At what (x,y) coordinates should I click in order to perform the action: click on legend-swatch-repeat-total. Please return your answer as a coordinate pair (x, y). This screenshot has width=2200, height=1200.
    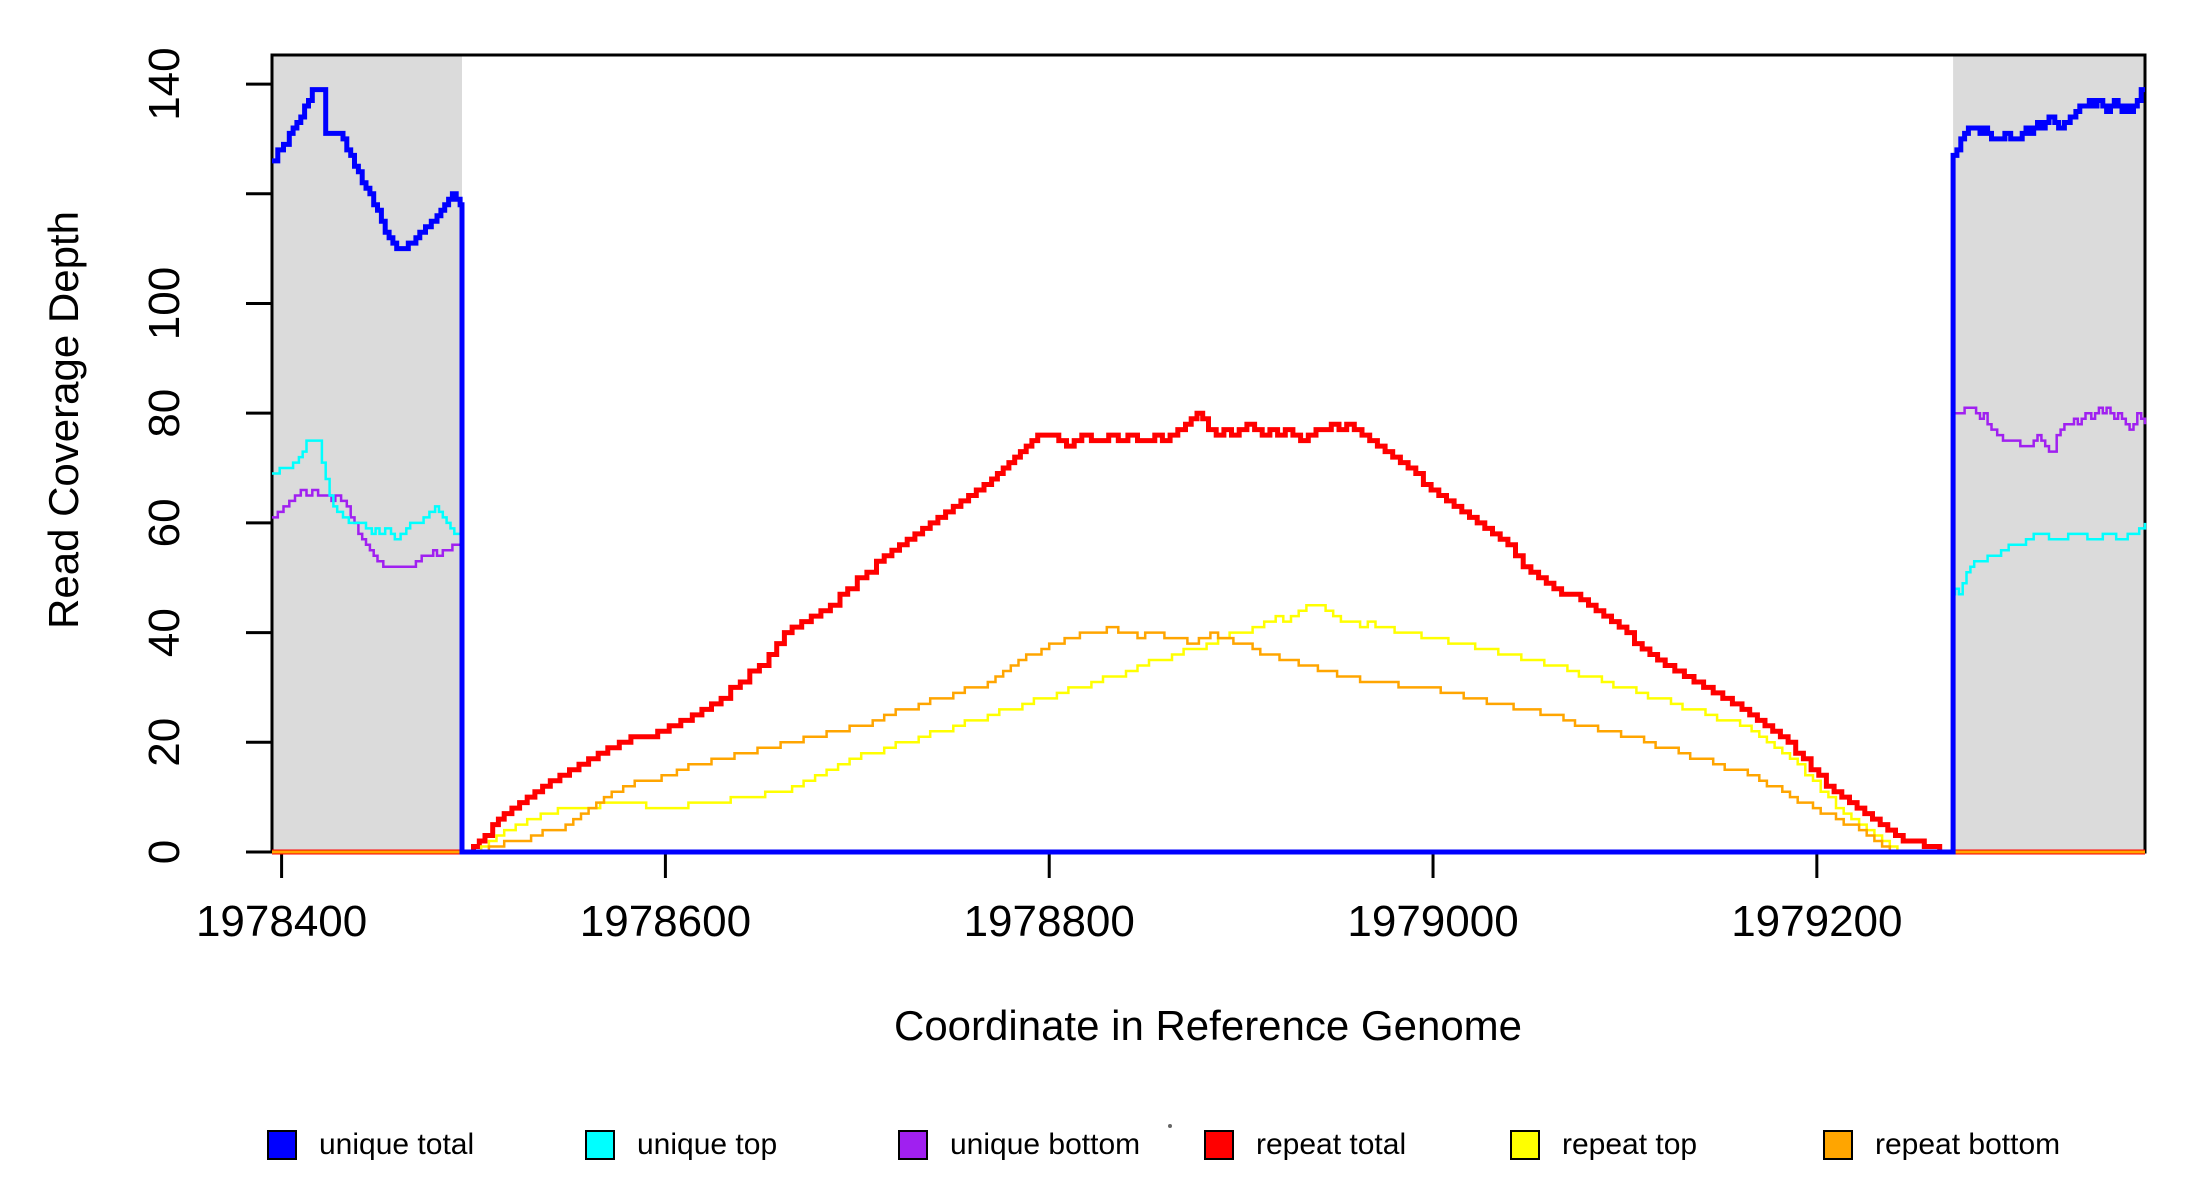
    Looking at the image, I should click on (1219, 1145).